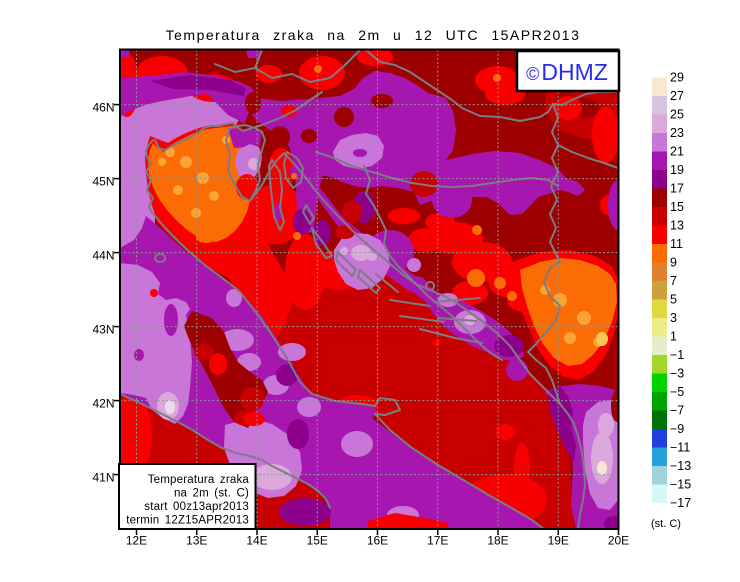 The height and width of the screenshot is (582, 740). What do you see at coordinates (676, 244) in the screenshot?
I see `svg-text: 11` at bounding box center [676, 244].